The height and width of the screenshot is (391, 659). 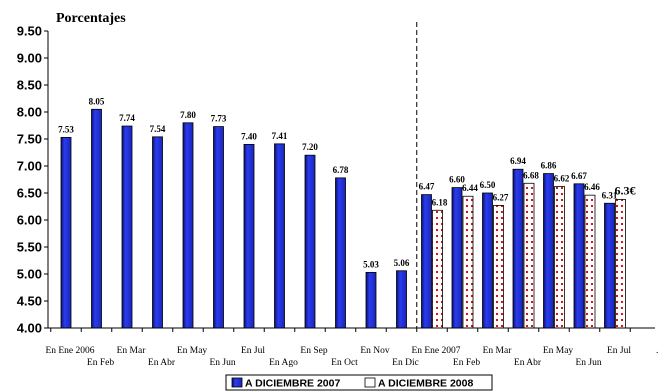 What do you see at coordinates (29, 301) in the screenshot?
I see `y-tick-label: 4.50` at bounding box center [29, 301].